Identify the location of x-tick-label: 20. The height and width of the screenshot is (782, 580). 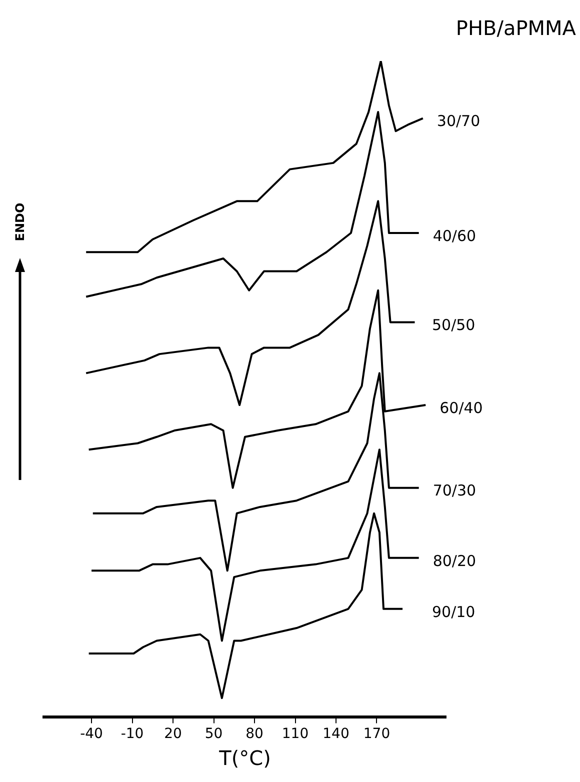
(173, 734).